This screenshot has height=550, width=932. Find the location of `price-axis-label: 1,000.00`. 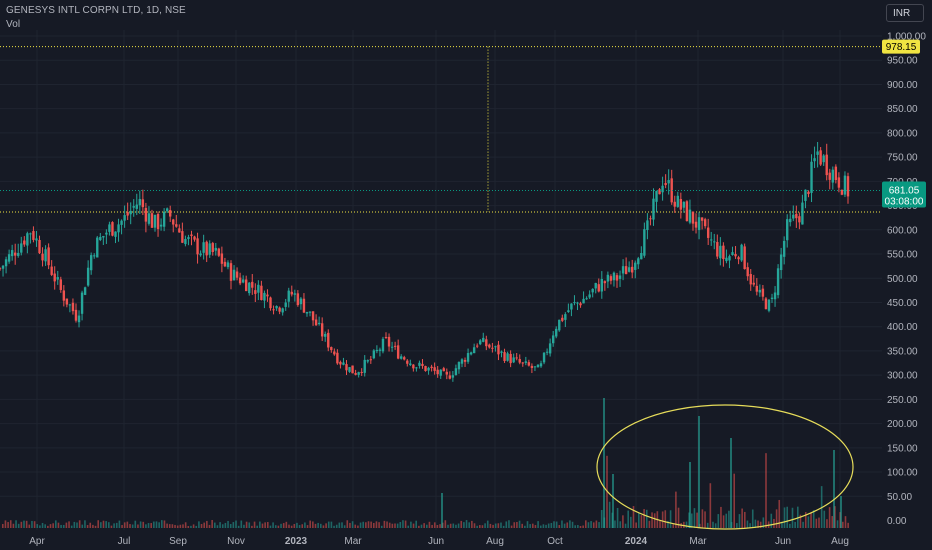

price-axis-label: 1,000.00 is located at coordinates (906, 37).